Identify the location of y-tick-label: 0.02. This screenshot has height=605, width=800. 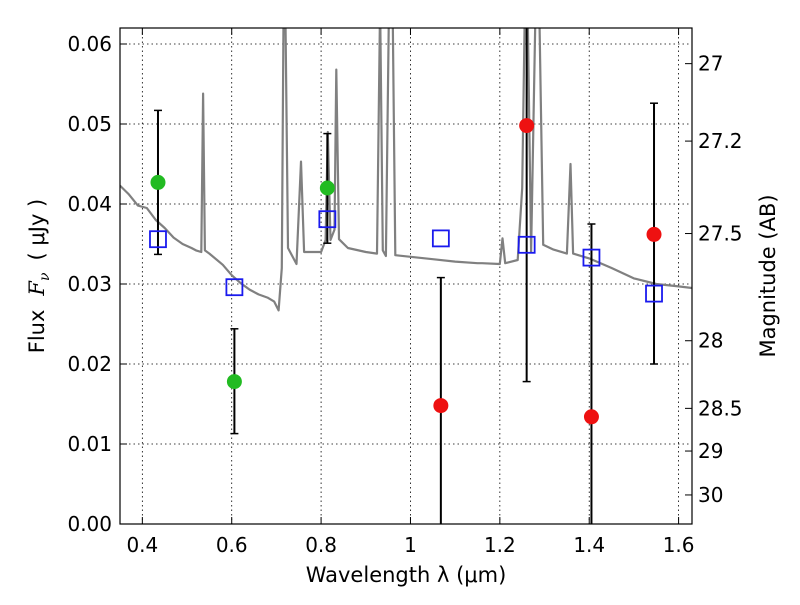
(89, 364).